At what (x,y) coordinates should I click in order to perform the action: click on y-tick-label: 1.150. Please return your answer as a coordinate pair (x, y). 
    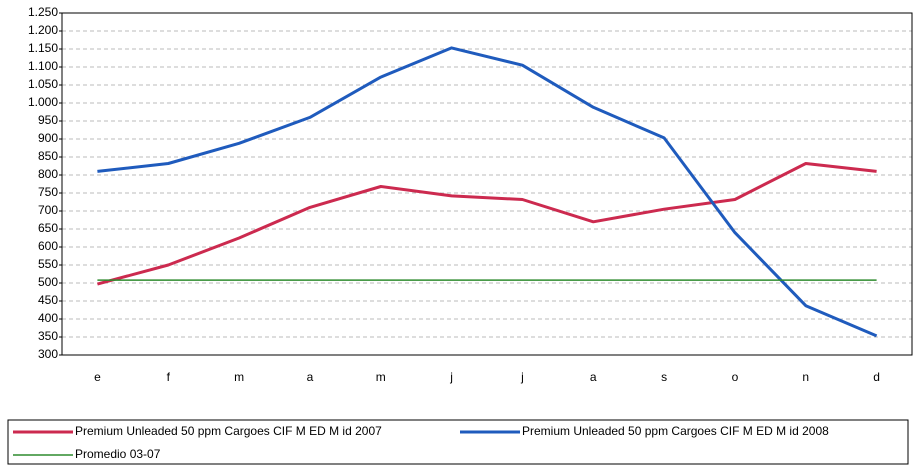
    Looking at the image, I should click on (43, 48).